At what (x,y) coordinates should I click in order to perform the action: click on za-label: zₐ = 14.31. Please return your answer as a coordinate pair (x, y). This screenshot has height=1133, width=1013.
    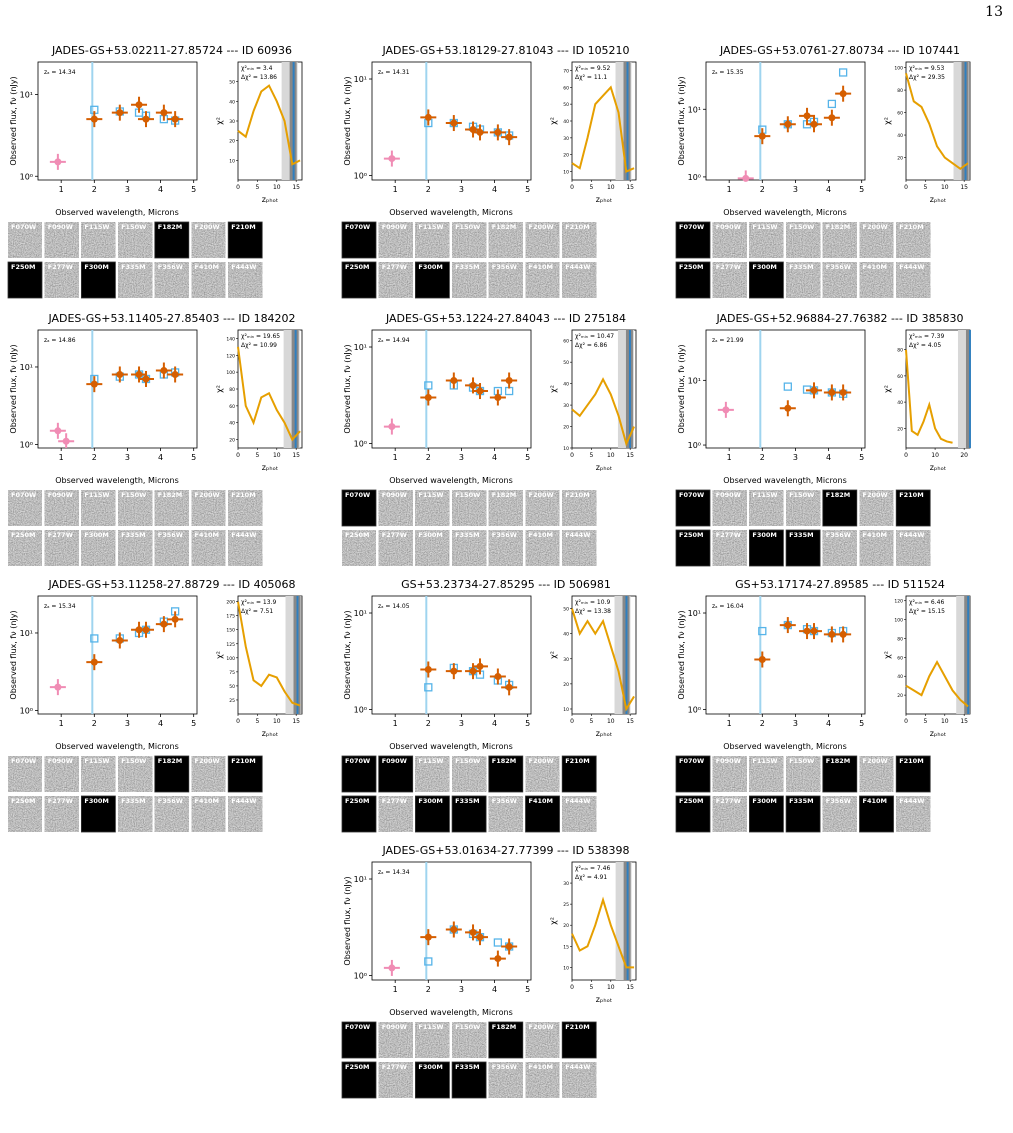
    Looking at the image, I should click on (394, 72).